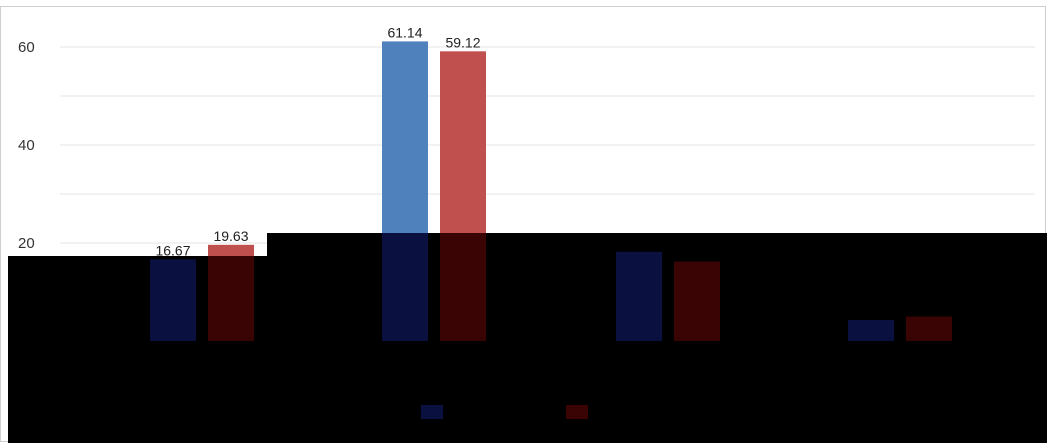 The image size is (1047, 443). What do you see at coordinates (404, 32) in the screenshot?
I see `data-label: 61.14` at bounding box center [404, 32].